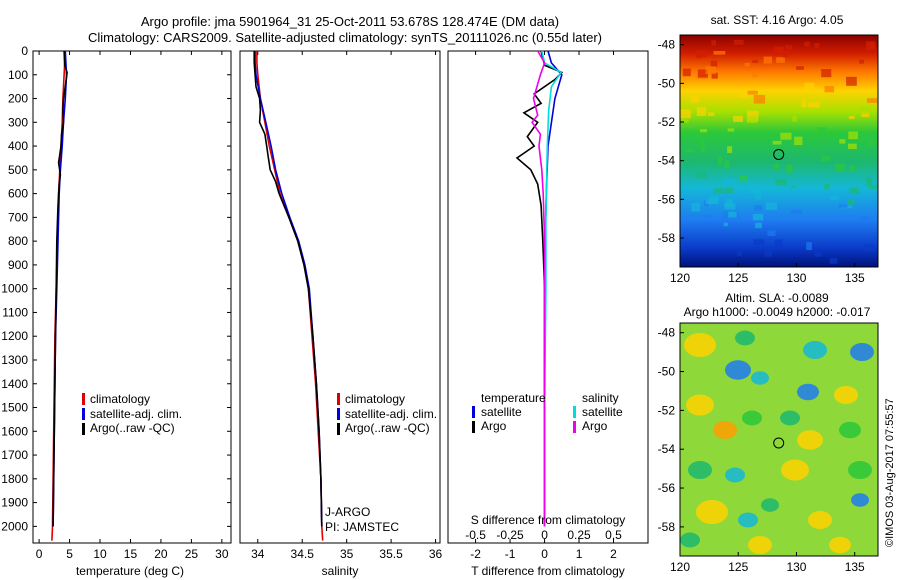 The width and height of the screenshot is (900, 580). What do you see at coordinates (890, 472) in the screenshot?
I see `imos-credit: ©IMOS 03-Aug-2017 07:55:57` at bounding box center [890, 472].